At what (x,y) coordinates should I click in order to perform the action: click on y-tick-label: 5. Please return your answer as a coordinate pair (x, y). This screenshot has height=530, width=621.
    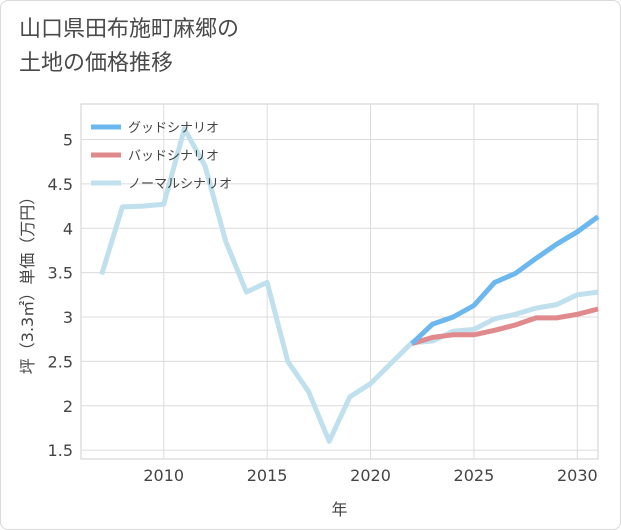
    Looking at the image, I should click on (68, 140).